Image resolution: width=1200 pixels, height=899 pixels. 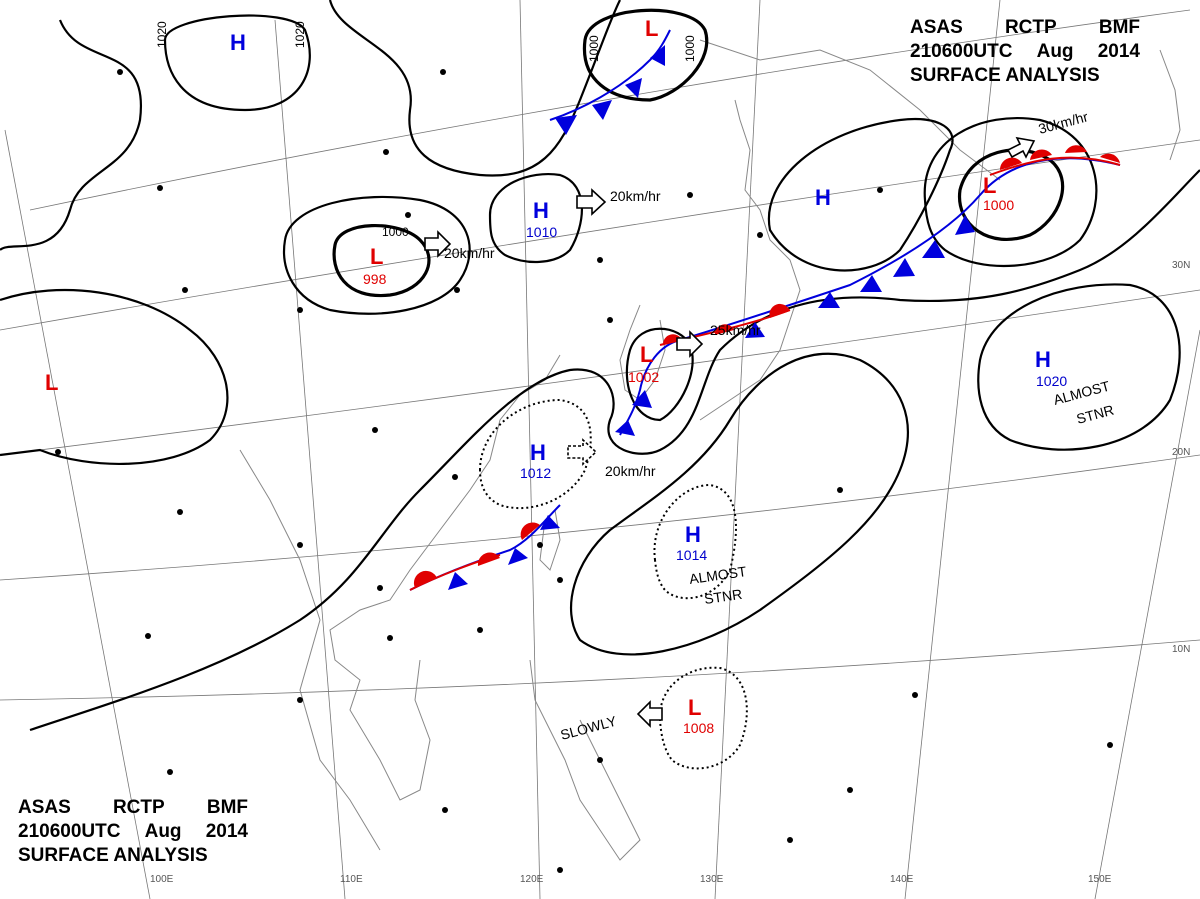 What do you see at coordinates (694, 707) in the screenshot?
I see `low-center-1008: L` at bounding box center [694, 707].